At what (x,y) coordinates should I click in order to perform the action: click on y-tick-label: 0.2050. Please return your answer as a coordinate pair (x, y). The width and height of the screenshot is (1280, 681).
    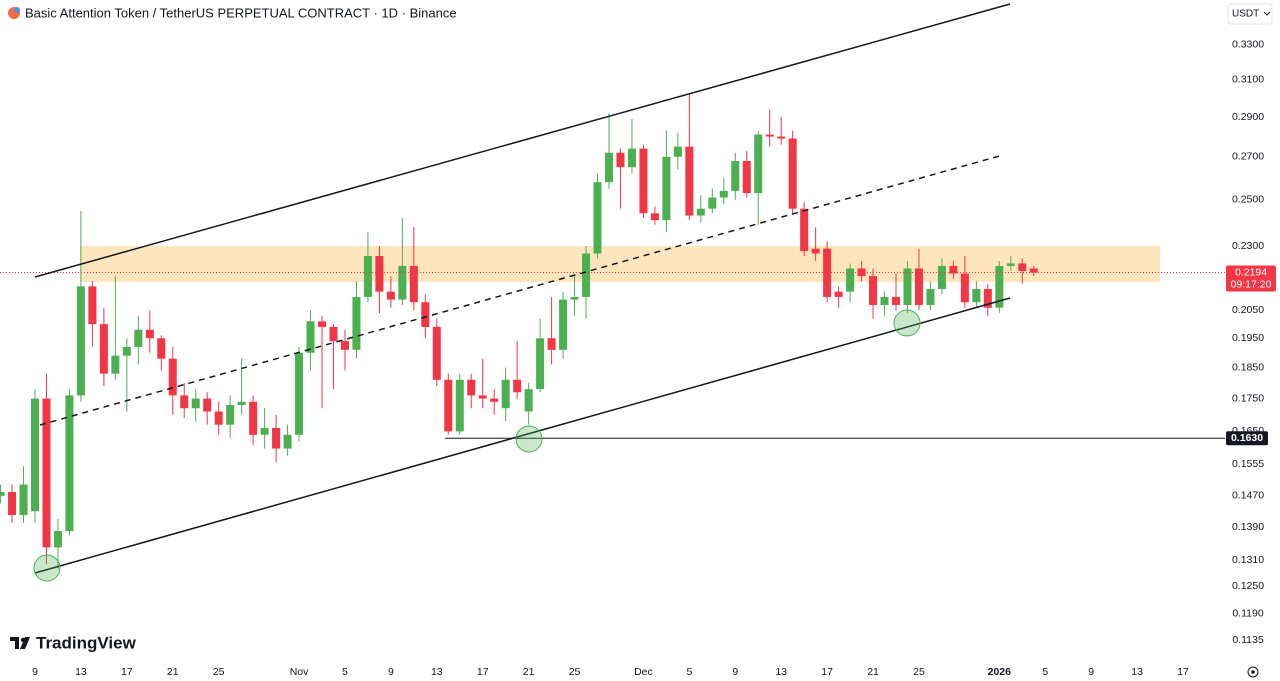
    Looking at the image, I should click on (1248, 310).